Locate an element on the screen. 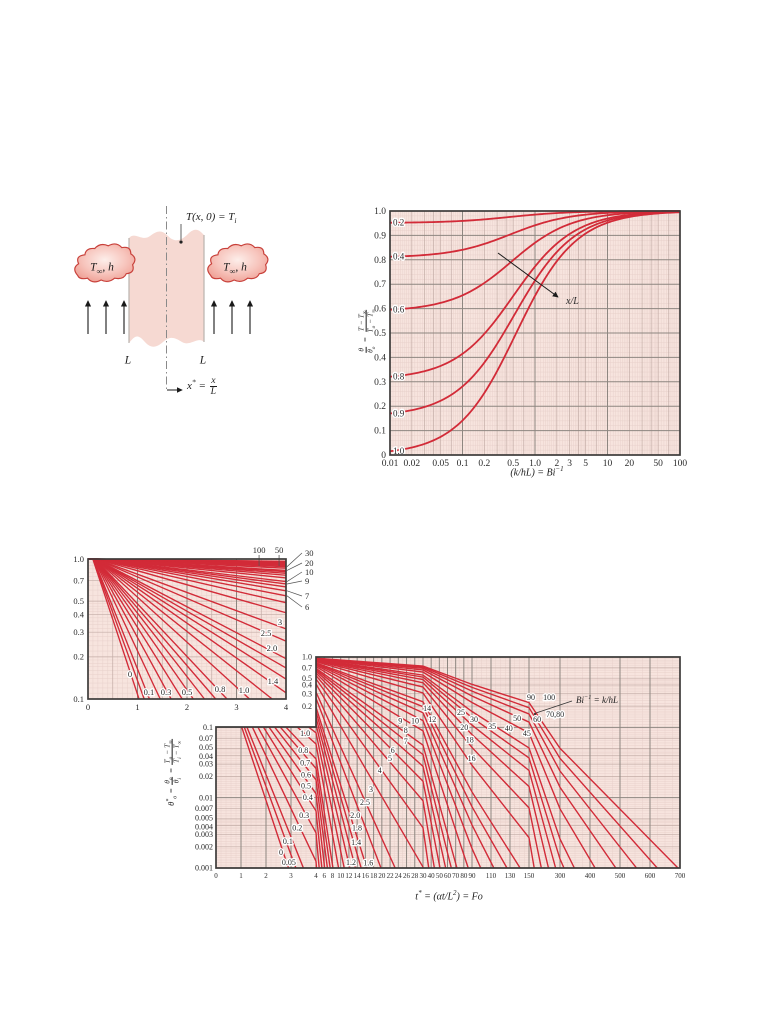 This screenshot has width=768, height=1024. curve-biinv-0.4 is located at coordinates (269, 762).